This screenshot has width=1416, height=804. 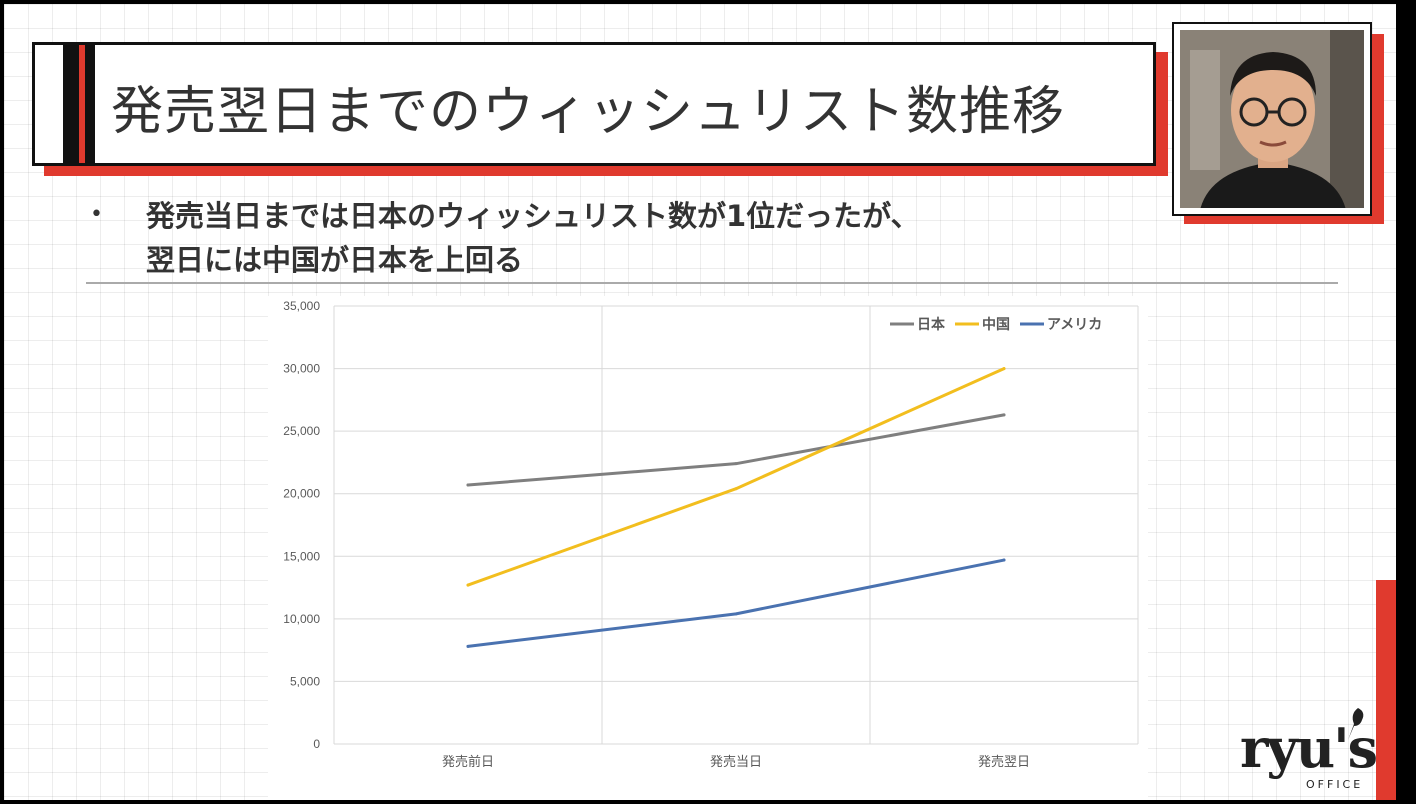 What do you see at coordinates (301, 494) in the screenshot?
I see `y-tick-label: 20,000` at bounding box center [301, 494].